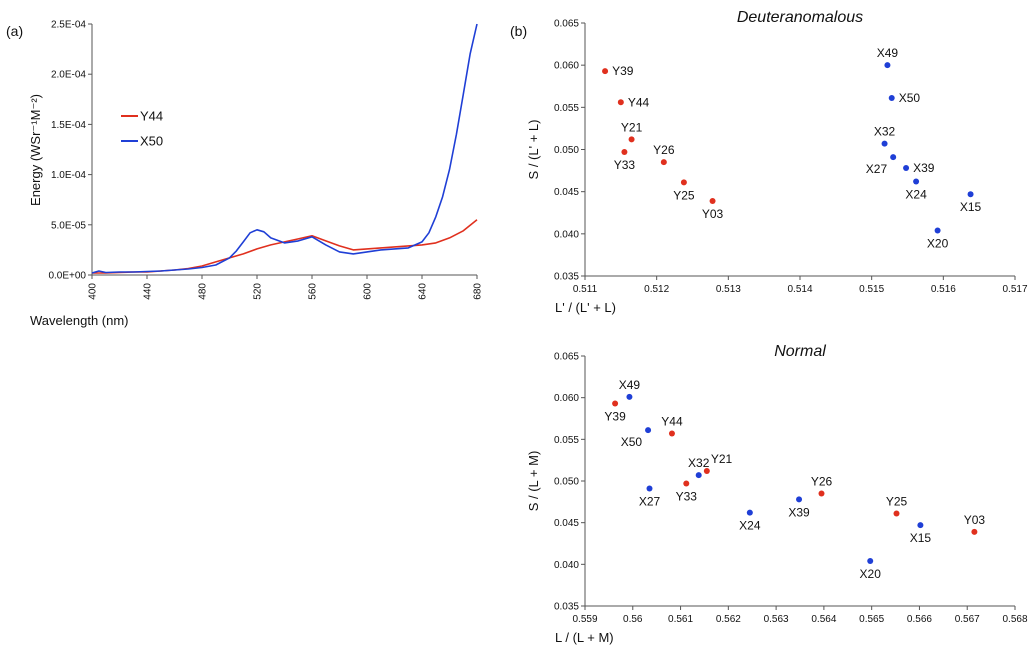  I want to click on x-tick-label: 0.559, so click(584, 619).